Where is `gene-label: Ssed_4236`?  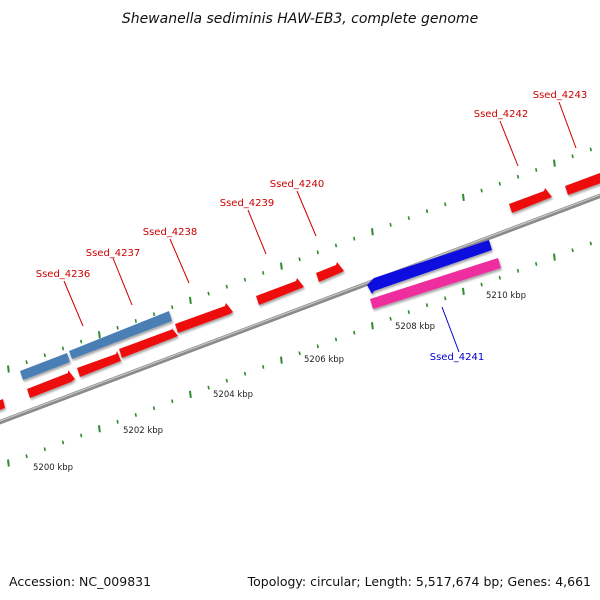 gene-label: Ssed_4236 is located at coordinates (63, 274).